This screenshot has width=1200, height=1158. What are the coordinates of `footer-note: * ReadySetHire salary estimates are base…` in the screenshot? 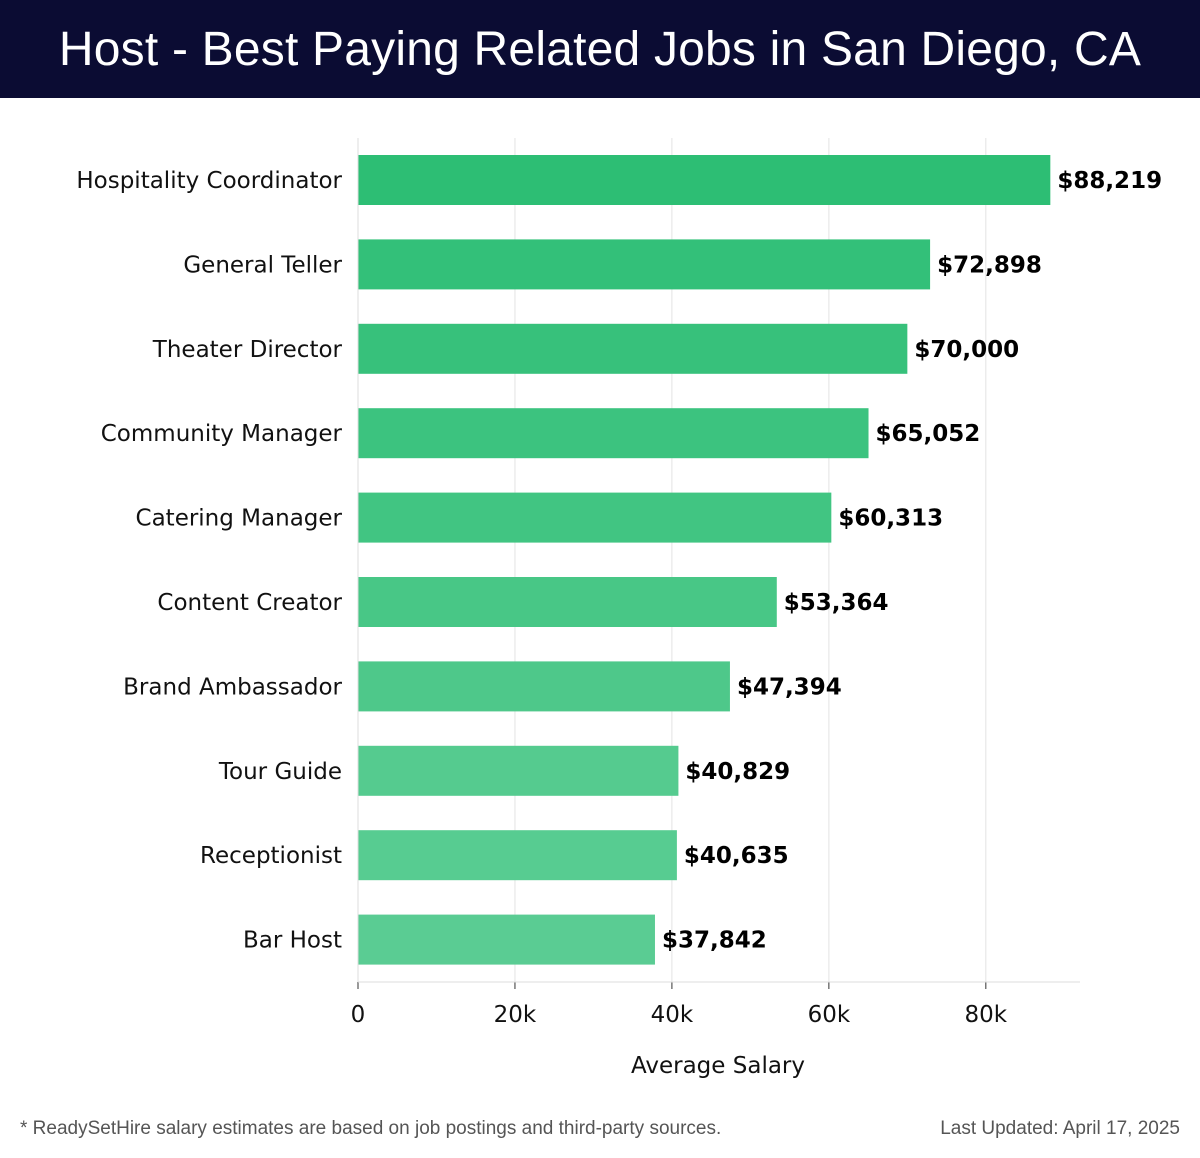 It's located at (371, 1128).